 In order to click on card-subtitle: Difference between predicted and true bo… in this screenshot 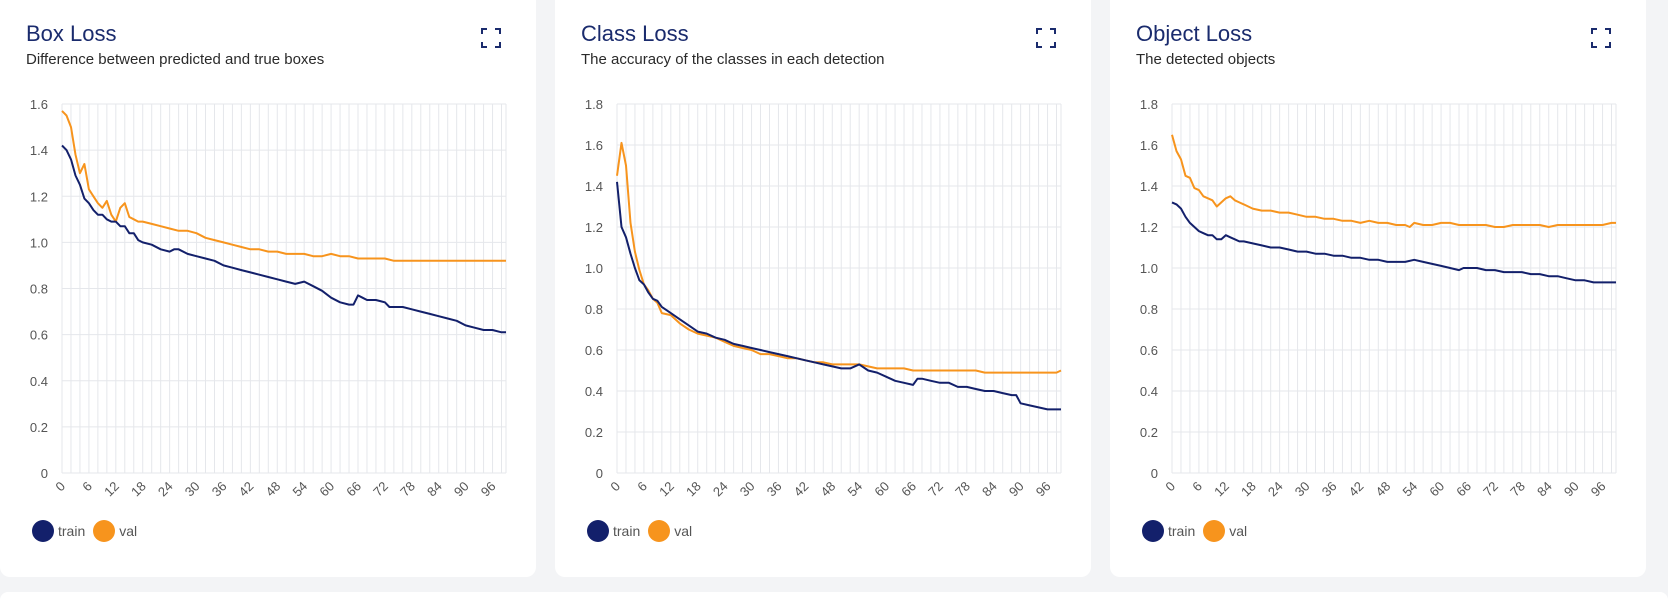, I will do `click(175, 59)`.